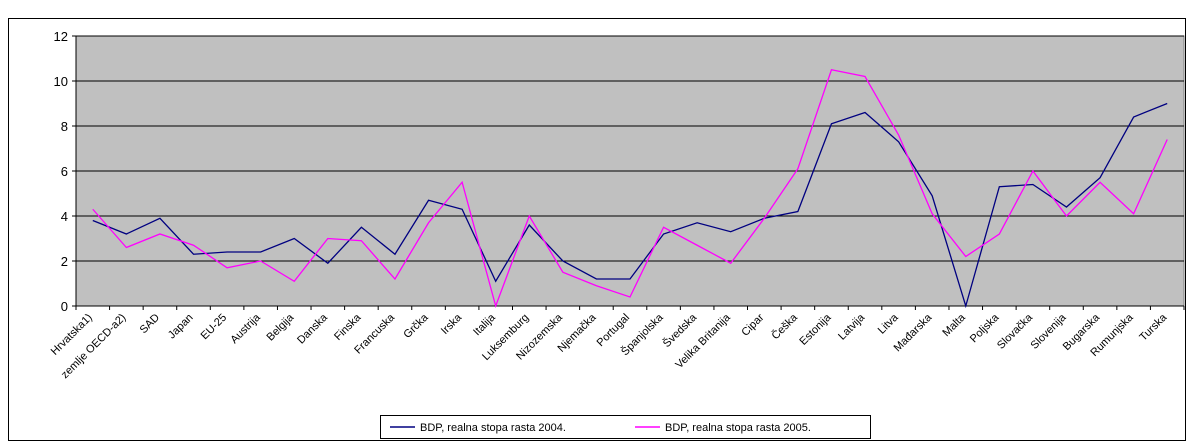 The image size is (1186, 441). Describe the element at coordinates (64, 306) in the screenshot. I see `y-tick-label: 0` at that location.